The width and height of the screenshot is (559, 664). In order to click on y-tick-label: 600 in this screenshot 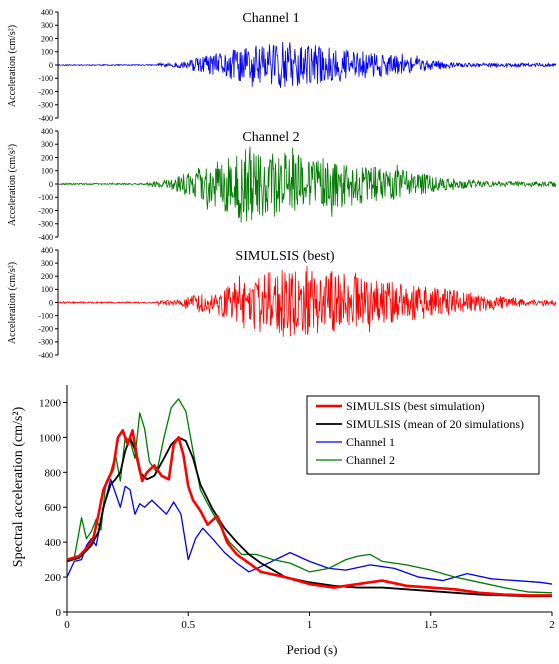, I will do `click(53, 508)`.